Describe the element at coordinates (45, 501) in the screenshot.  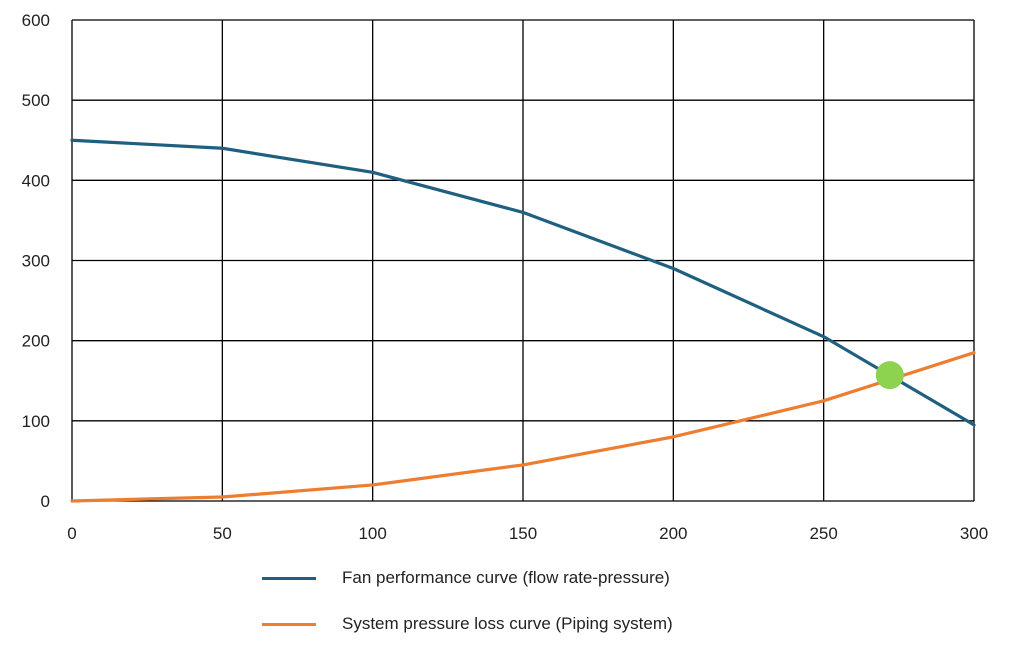
I see `y-tick-label: 0` at that location.